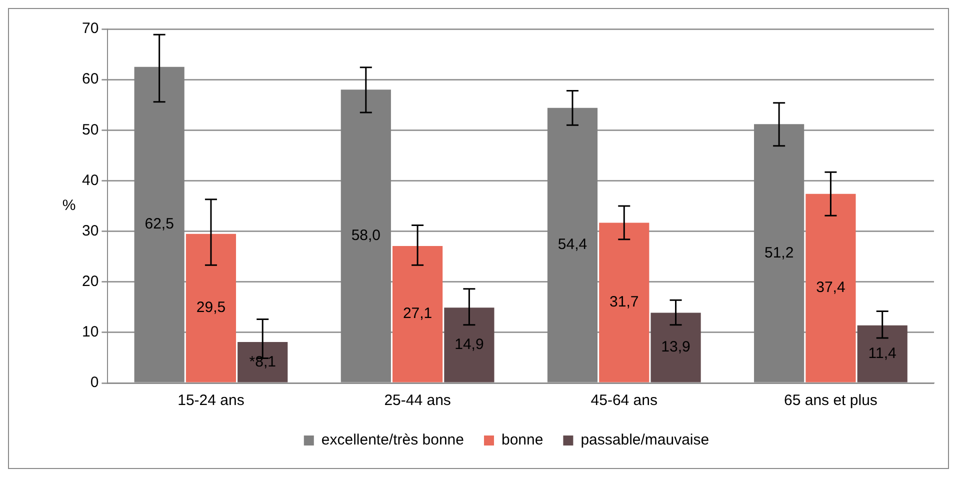 This screenshot has height=477, width=957. I want to click on legend-label: passable/mauvaise, so click(645, 440).